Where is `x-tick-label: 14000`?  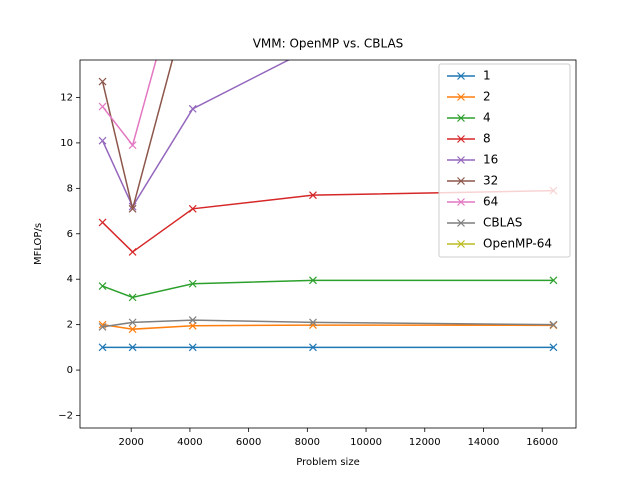
x-tick-label: 14000 is located at coordinates (484, 442).